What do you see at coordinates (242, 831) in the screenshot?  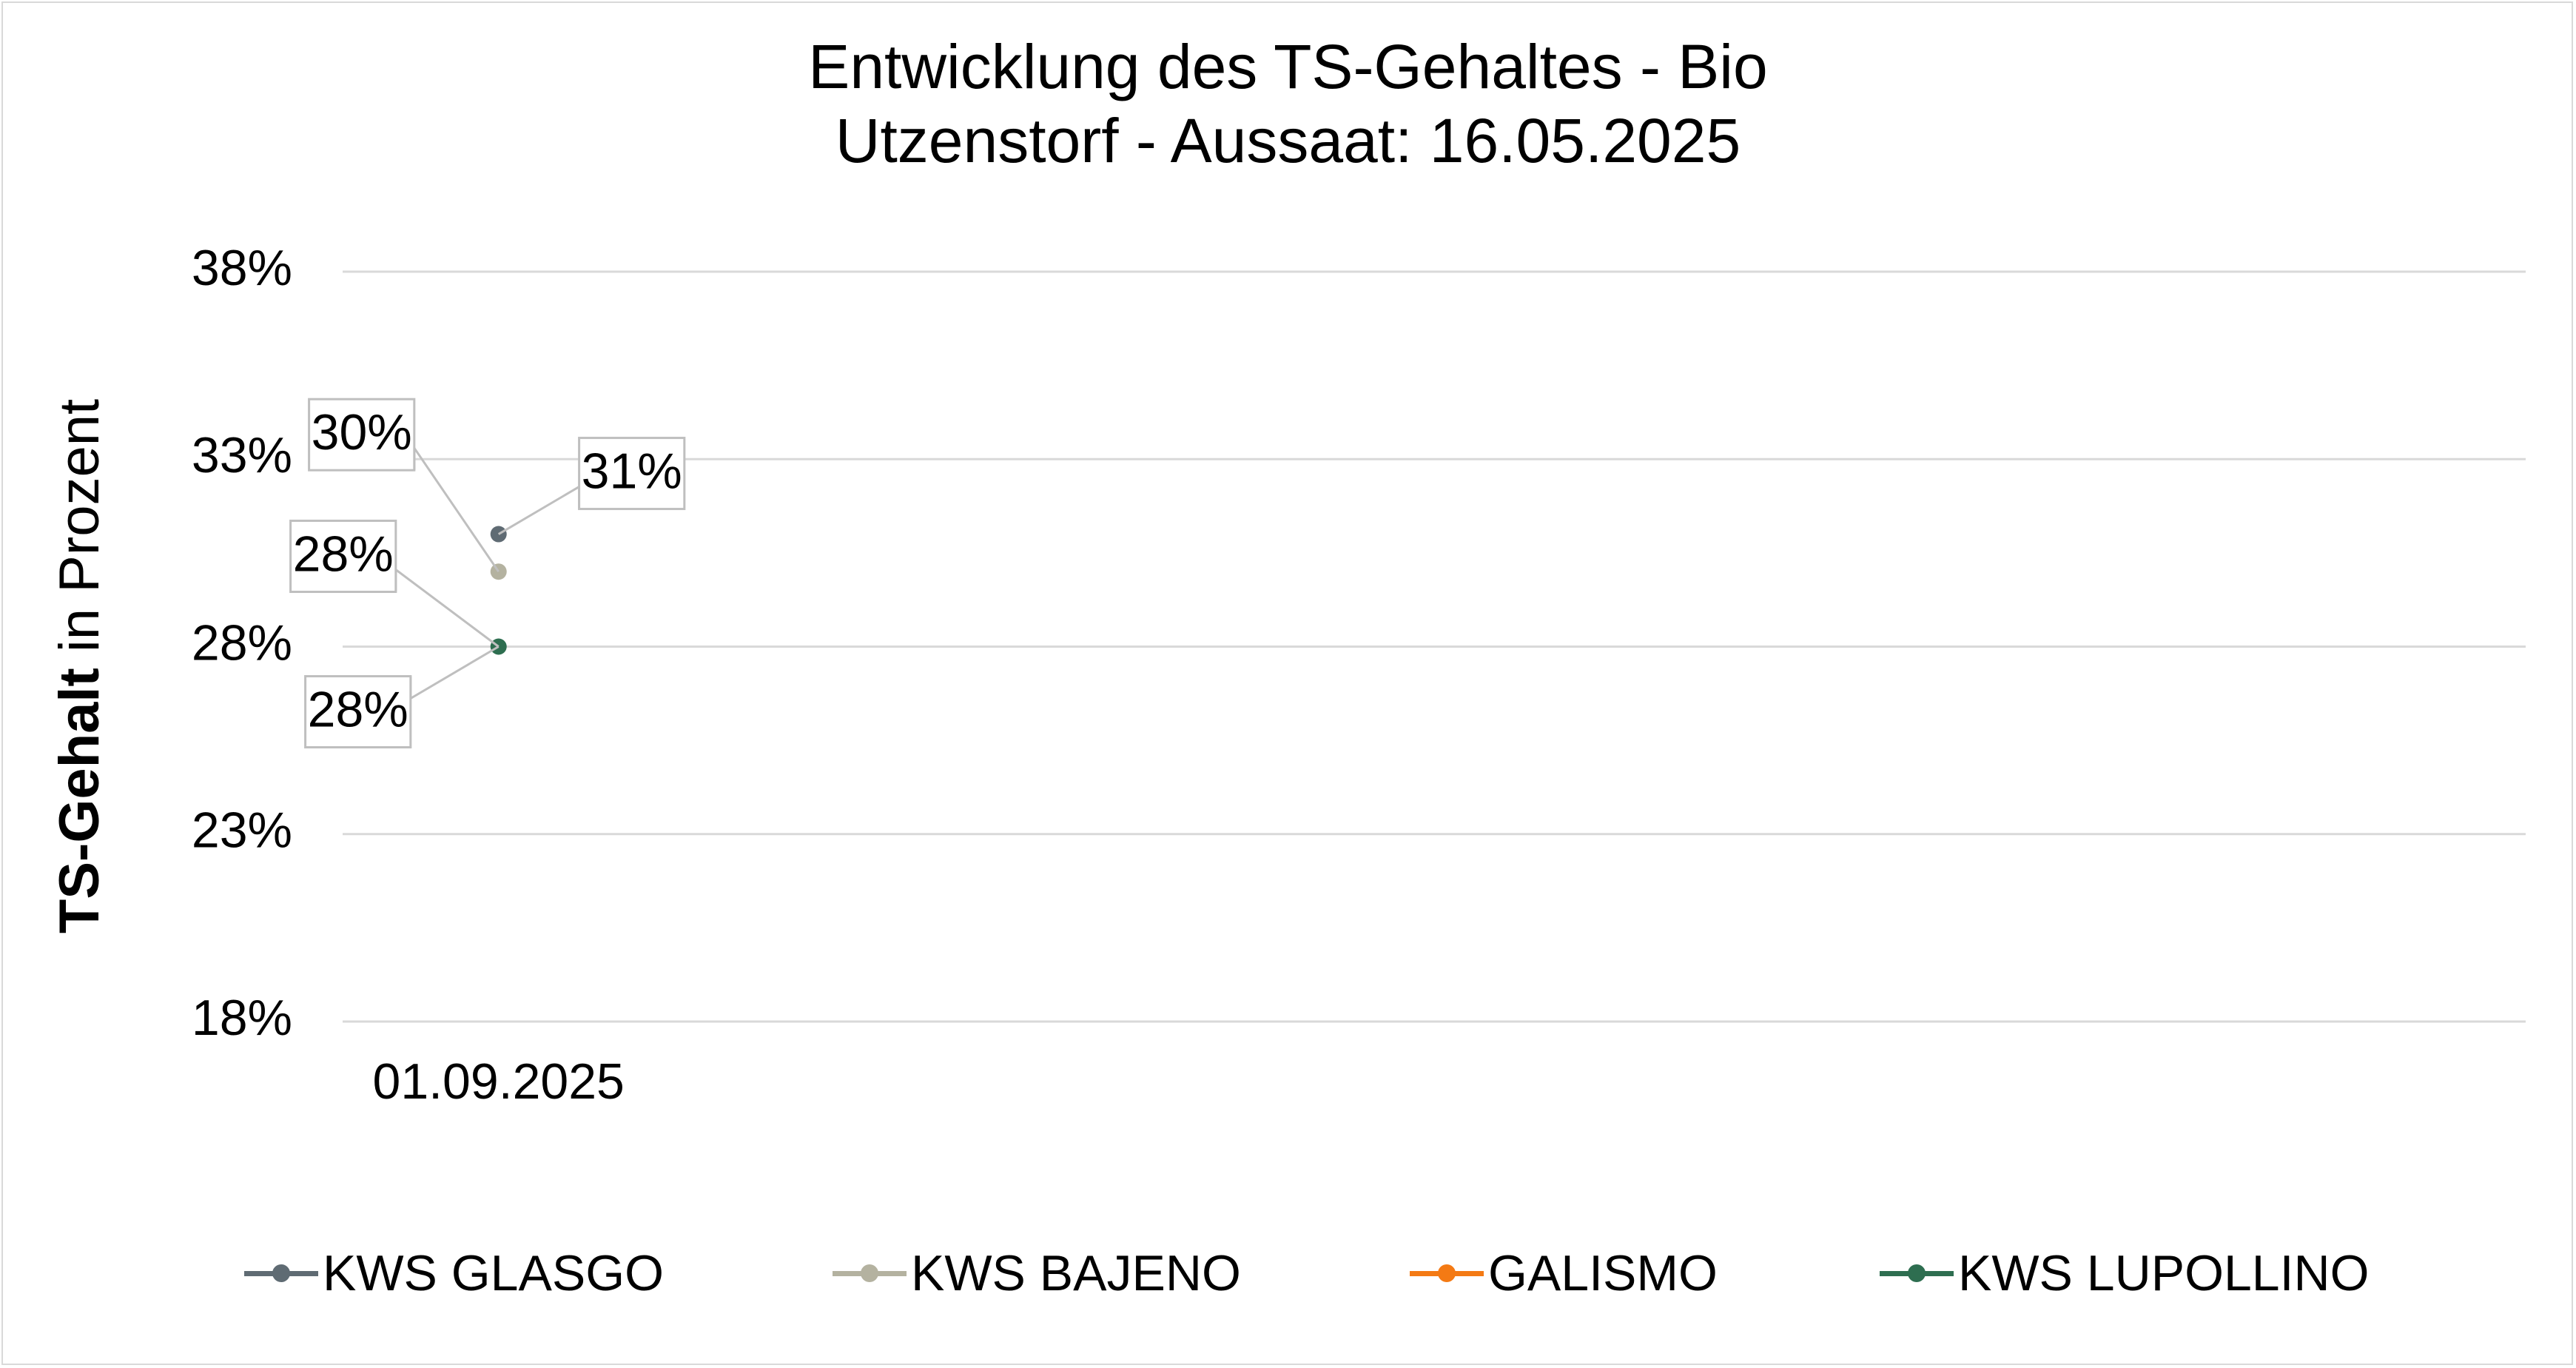 I see `y-tick-label: 23%` at bounding box center [242, 831].